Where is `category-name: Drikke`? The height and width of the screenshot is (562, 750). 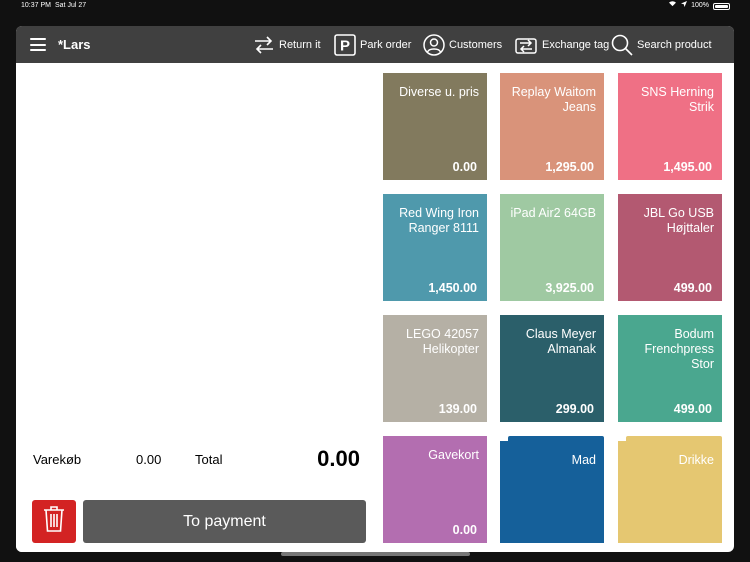 category-name: Drikke is located at coordinates (696, 460).